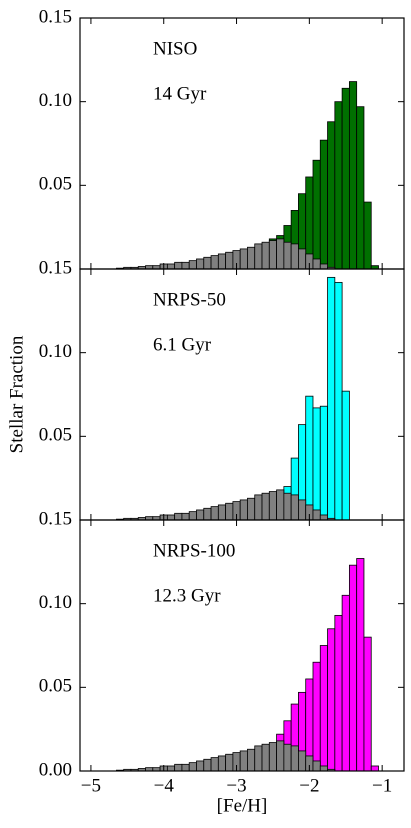  What do you see at coordinates (182, 344) in the screenshot?
I see `panel-annotation: 6.1 Gyr` at bounding box center [182, 344].